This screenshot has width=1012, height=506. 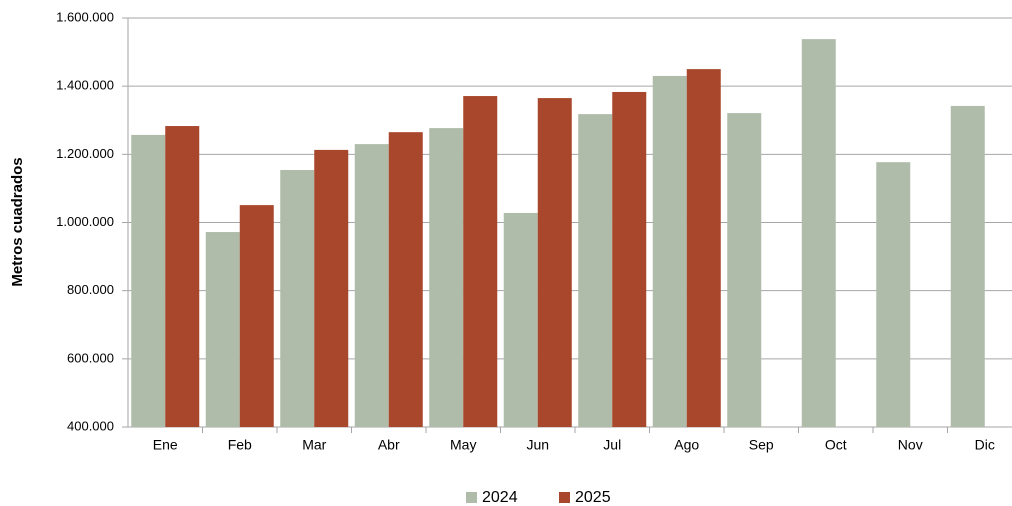 What do you see at coordinates (910, 445) in the screenshot?
I see `x-tick-label: Nov` at bounding box center [910, 445].